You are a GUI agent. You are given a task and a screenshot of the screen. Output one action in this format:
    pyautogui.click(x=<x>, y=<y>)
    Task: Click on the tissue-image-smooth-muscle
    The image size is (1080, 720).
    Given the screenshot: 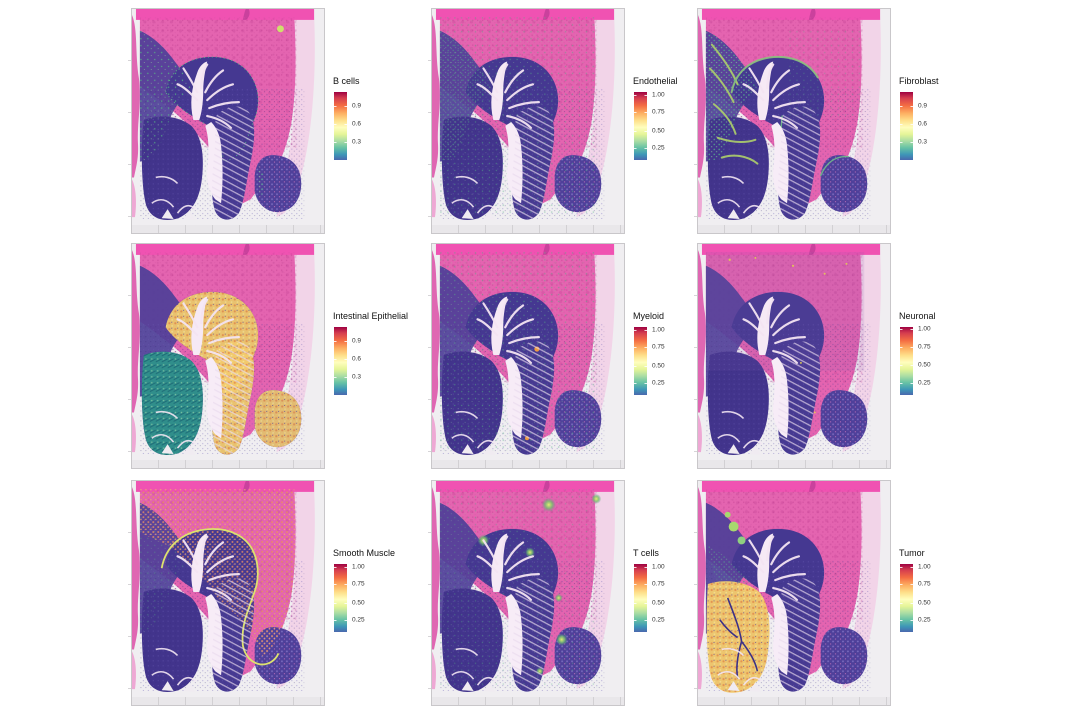 What is the action you would take?
    pyautogui.click(x=226, y=593)
    